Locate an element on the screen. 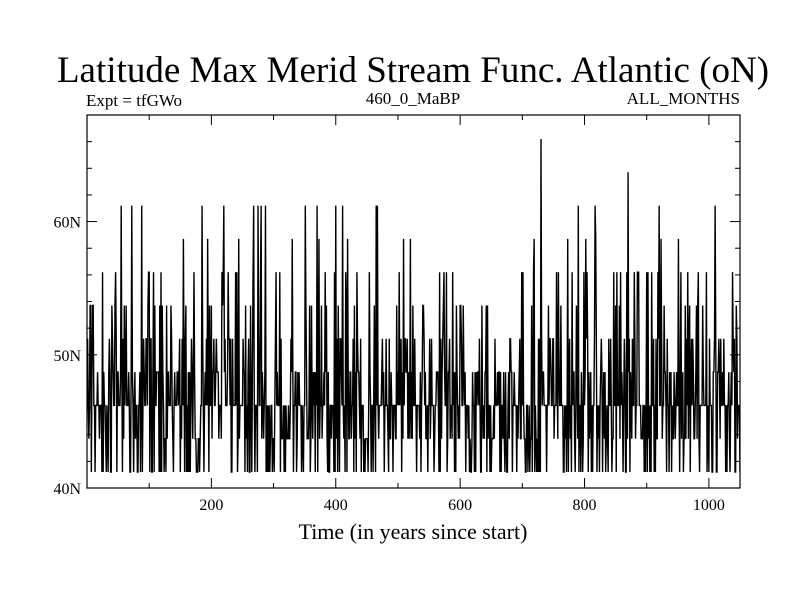 Image resolution: width=800 pixels, height=600 pixels. subtitle-center: 460_0_MaBP is located at coordinates (413, 98).